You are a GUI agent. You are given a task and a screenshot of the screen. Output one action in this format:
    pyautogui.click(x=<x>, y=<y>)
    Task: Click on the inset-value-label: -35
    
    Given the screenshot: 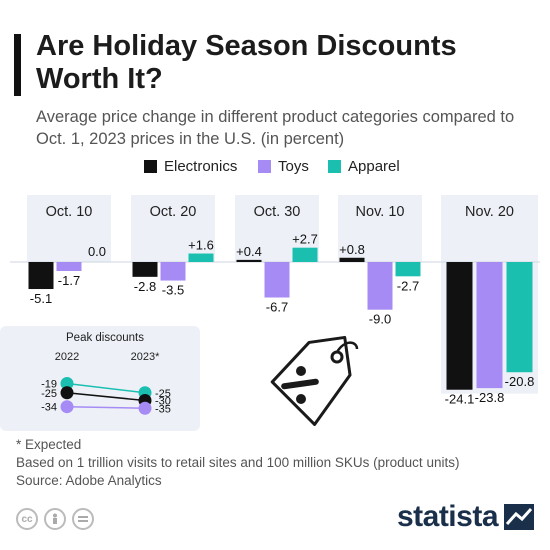 What is the action you would take?
    pyautogui.click(x=163, y=409)
    